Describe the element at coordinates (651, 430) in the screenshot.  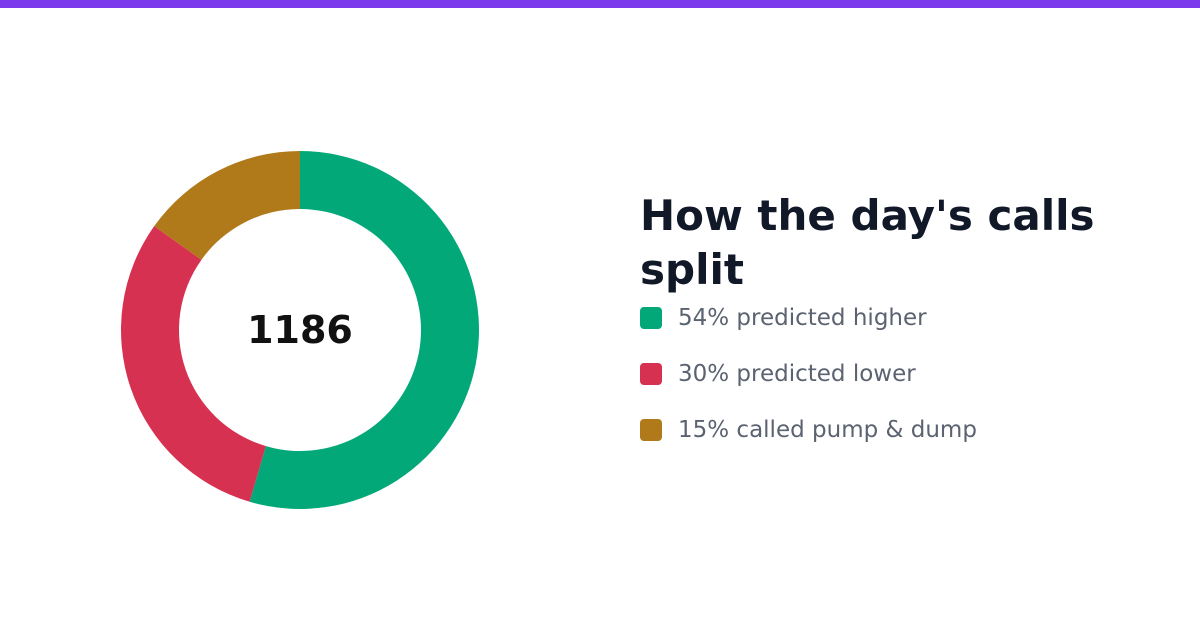
I see `legend-swatch-pump-dump` at that location.